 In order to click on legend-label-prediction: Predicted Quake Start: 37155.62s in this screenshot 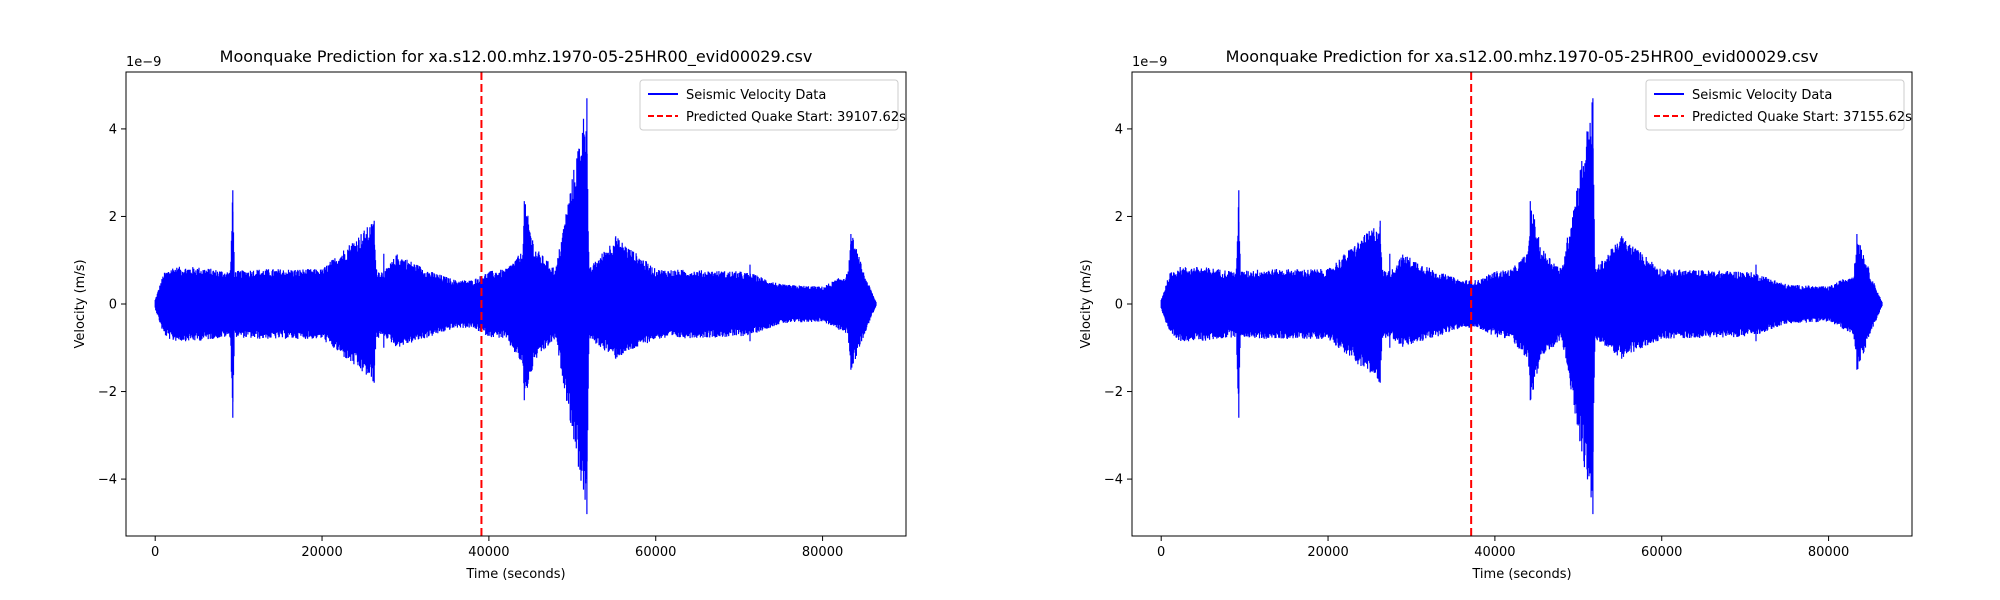, I will do `click(1802, 117)`.